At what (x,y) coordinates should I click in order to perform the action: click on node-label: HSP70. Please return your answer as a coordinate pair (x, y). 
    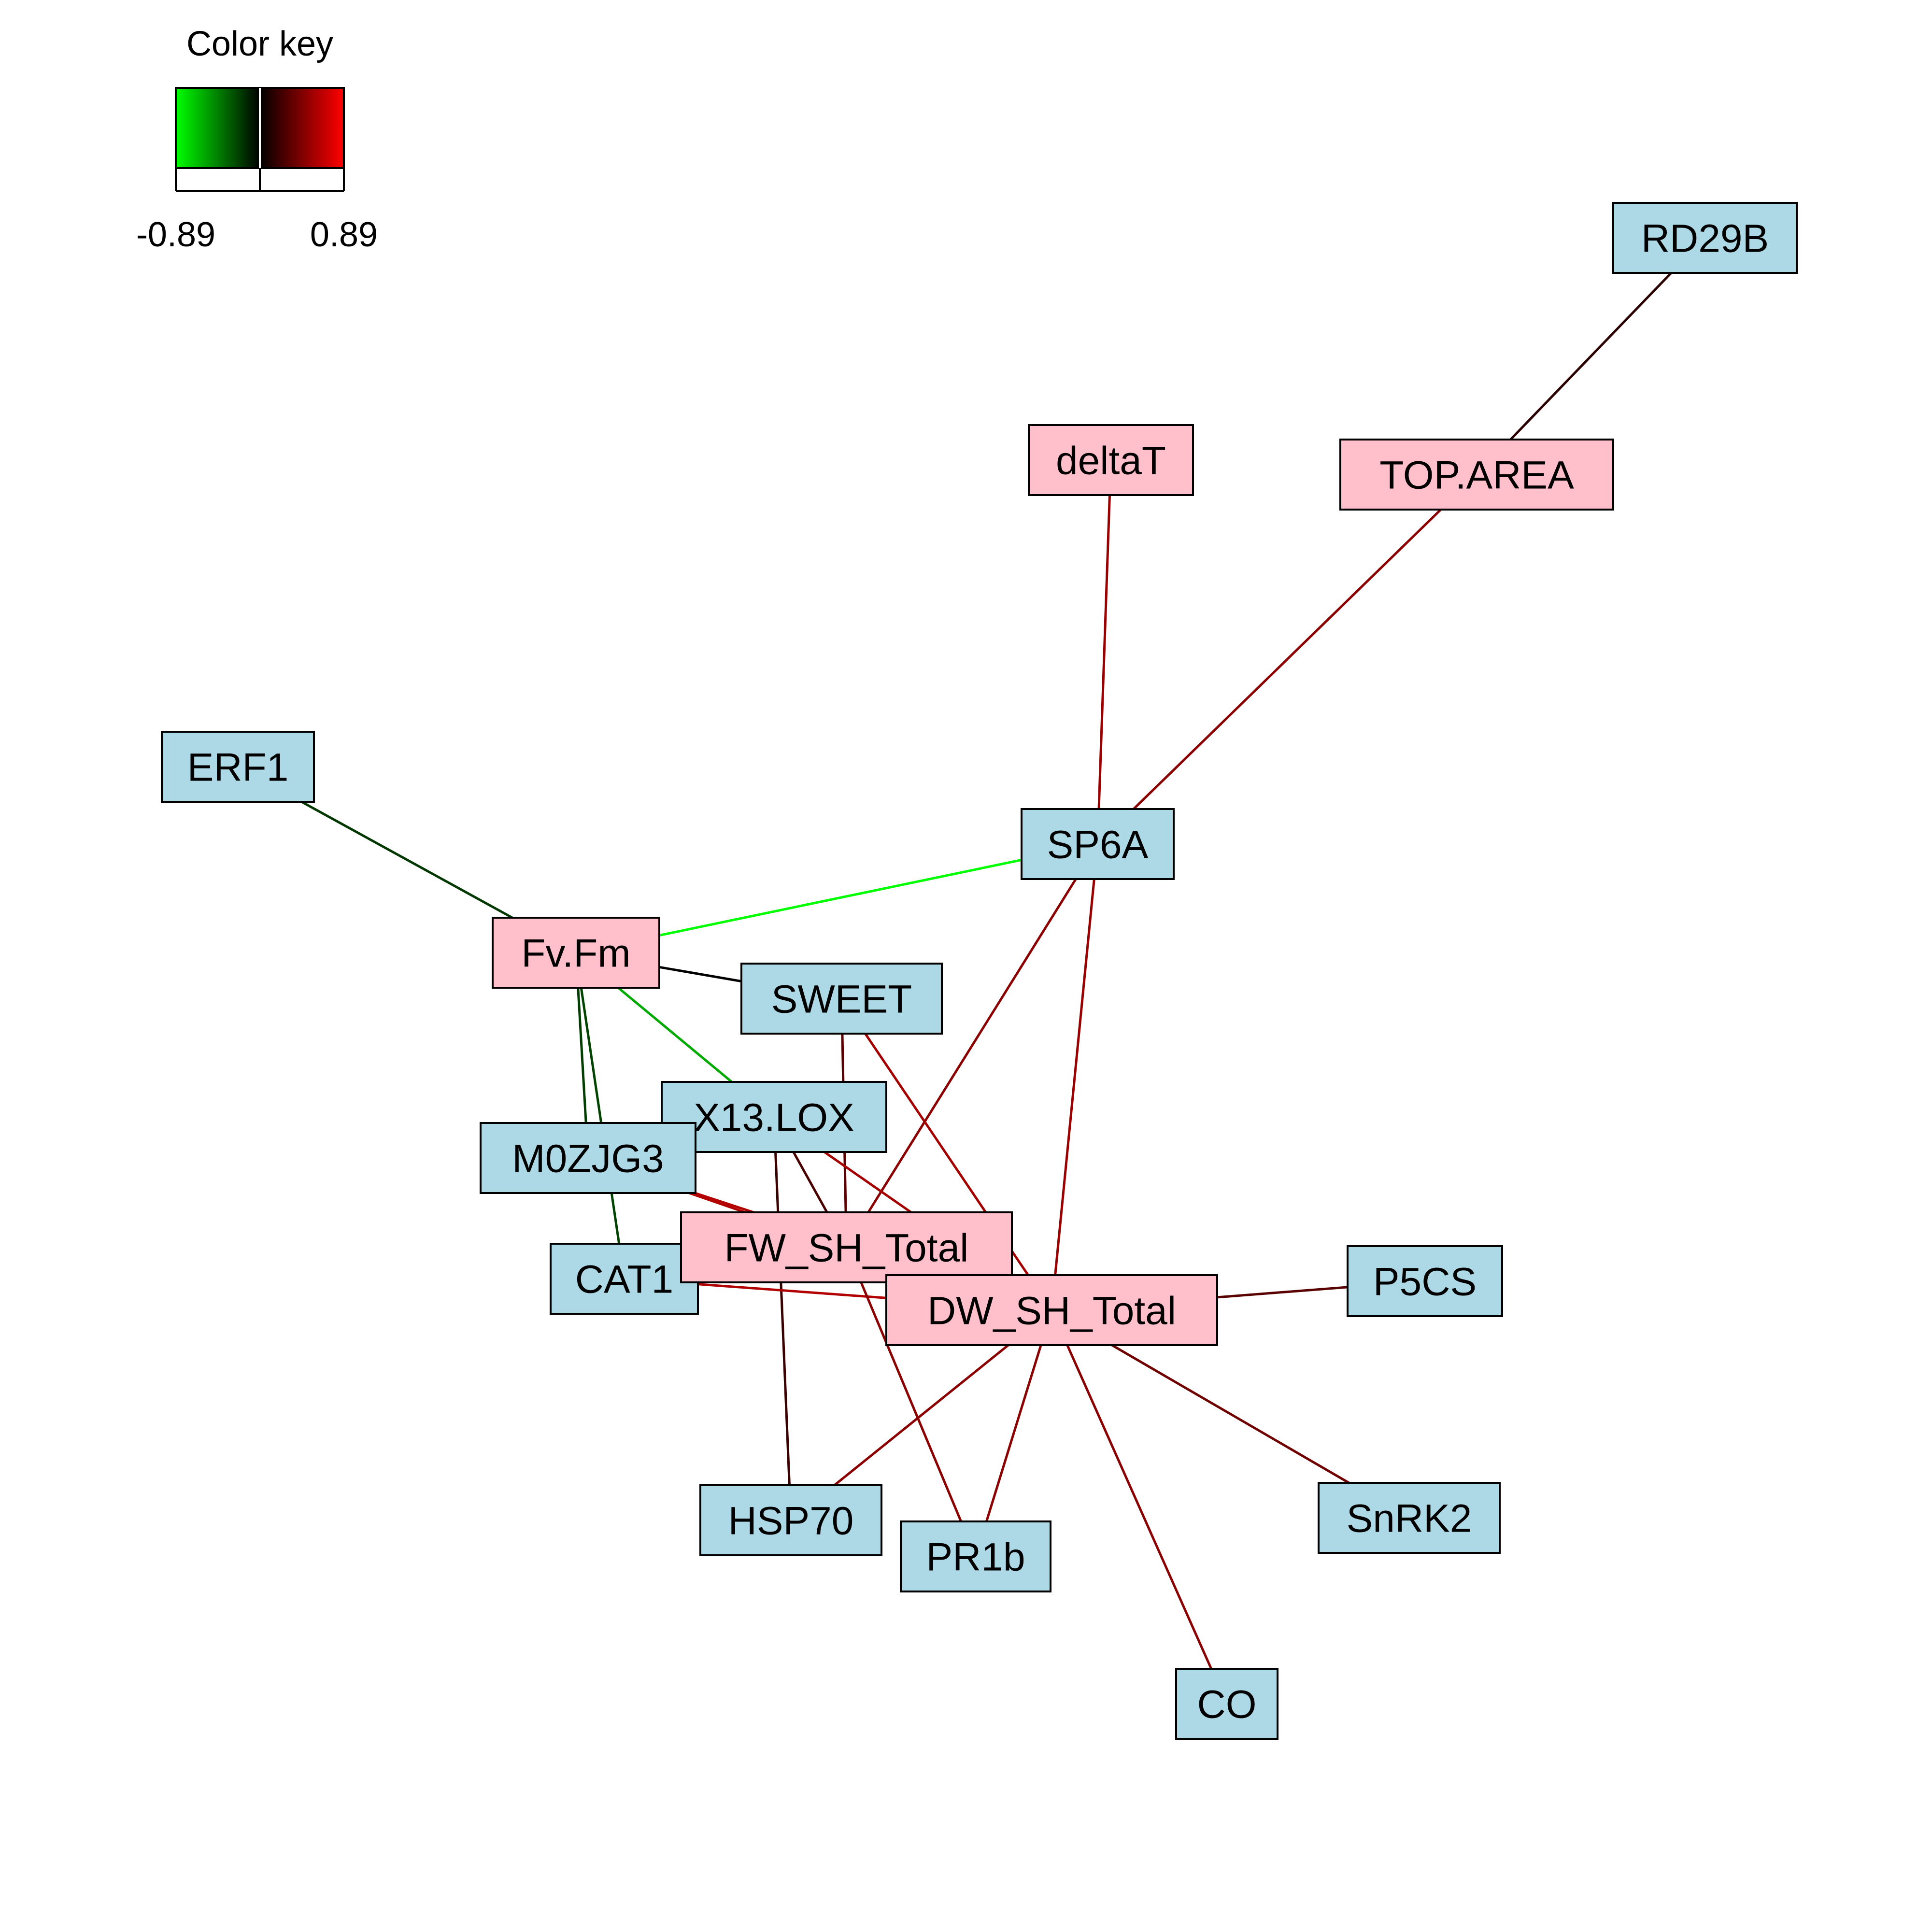
    Looking at the image, I should click on (791, 1521).